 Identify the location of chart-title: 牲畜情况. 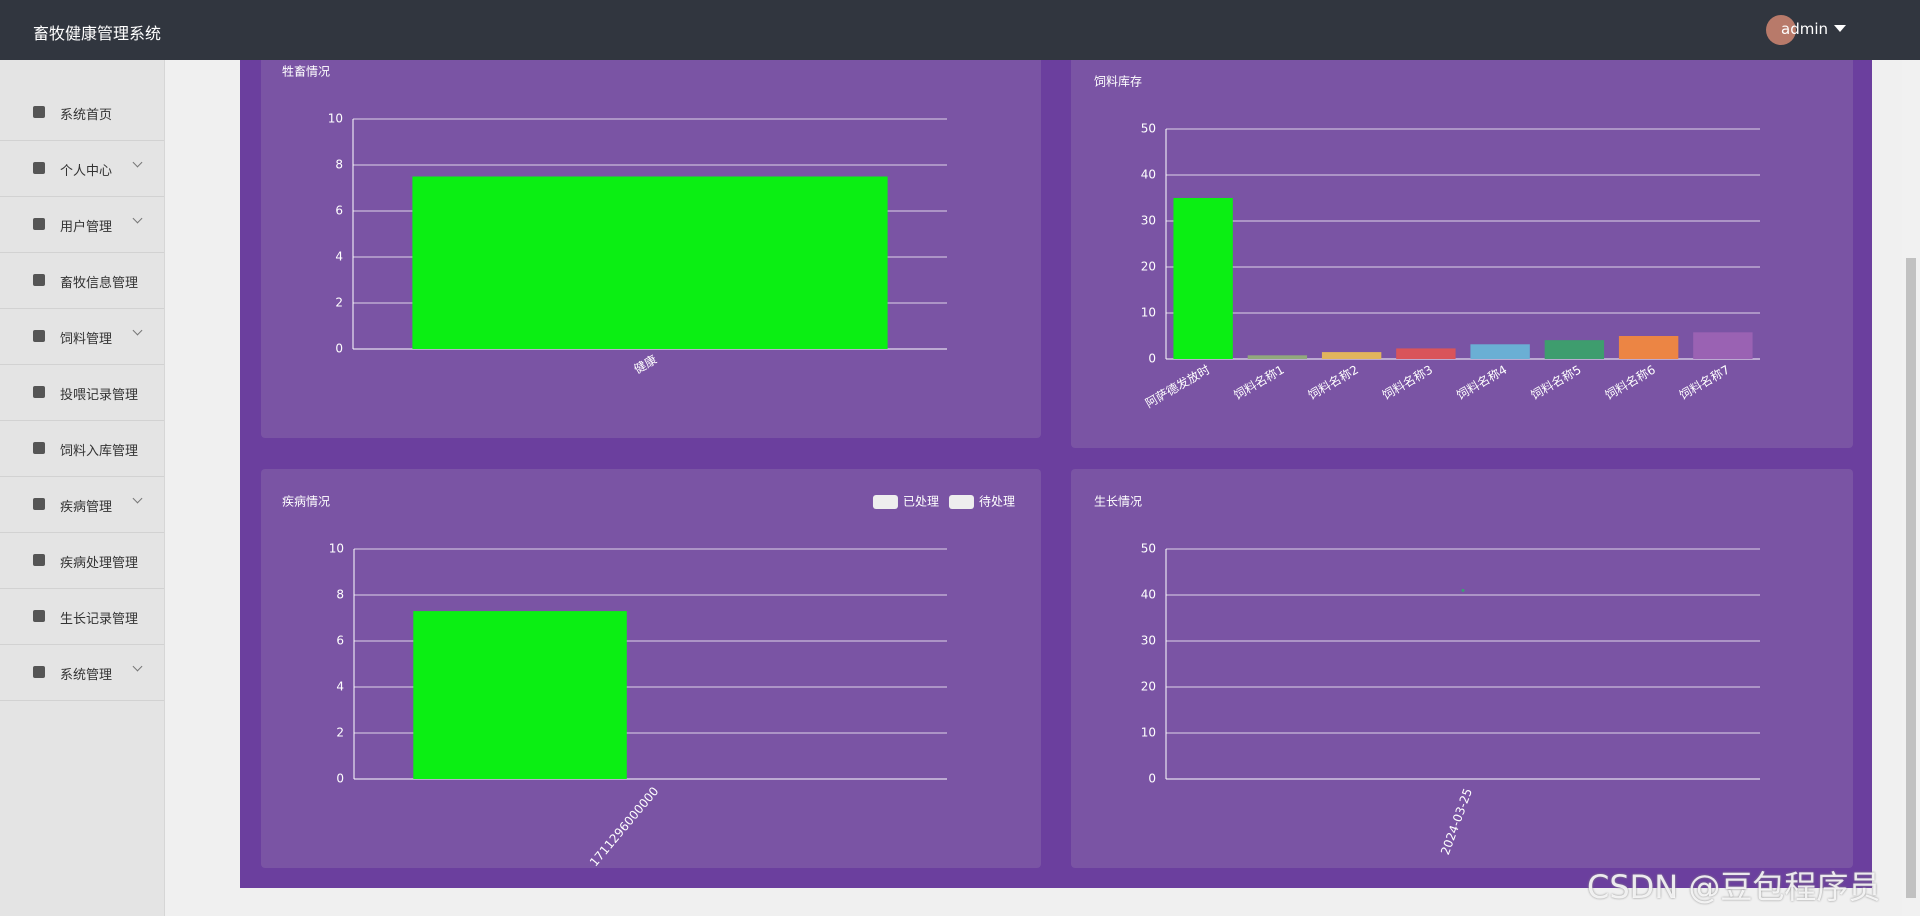
(306, 71).